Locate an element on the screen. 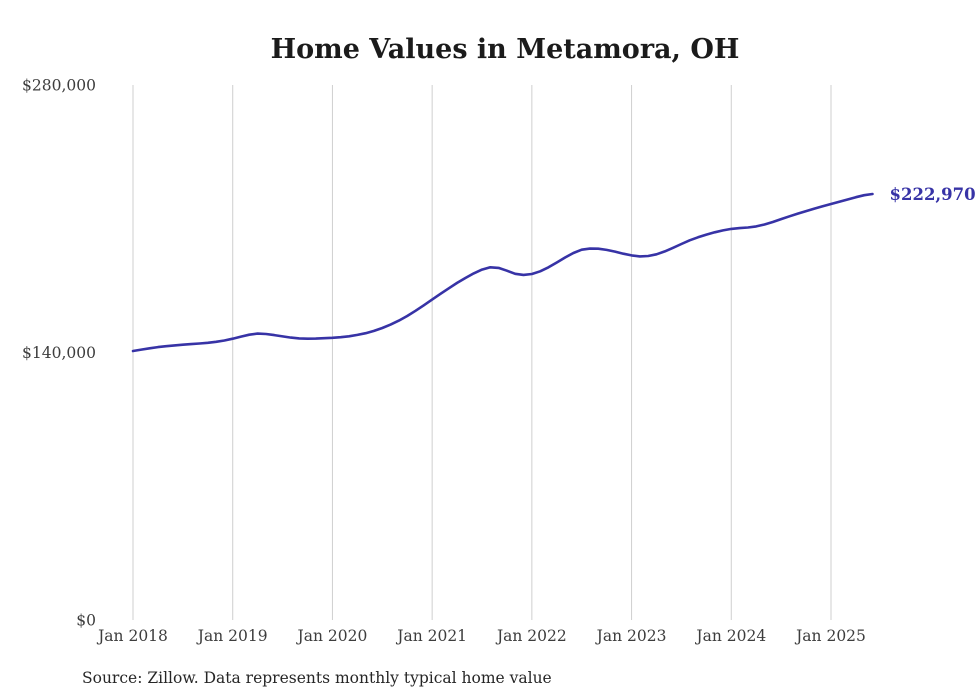  x-axis-tick-label: Jan 2020 is located at coordinates (332, 636).